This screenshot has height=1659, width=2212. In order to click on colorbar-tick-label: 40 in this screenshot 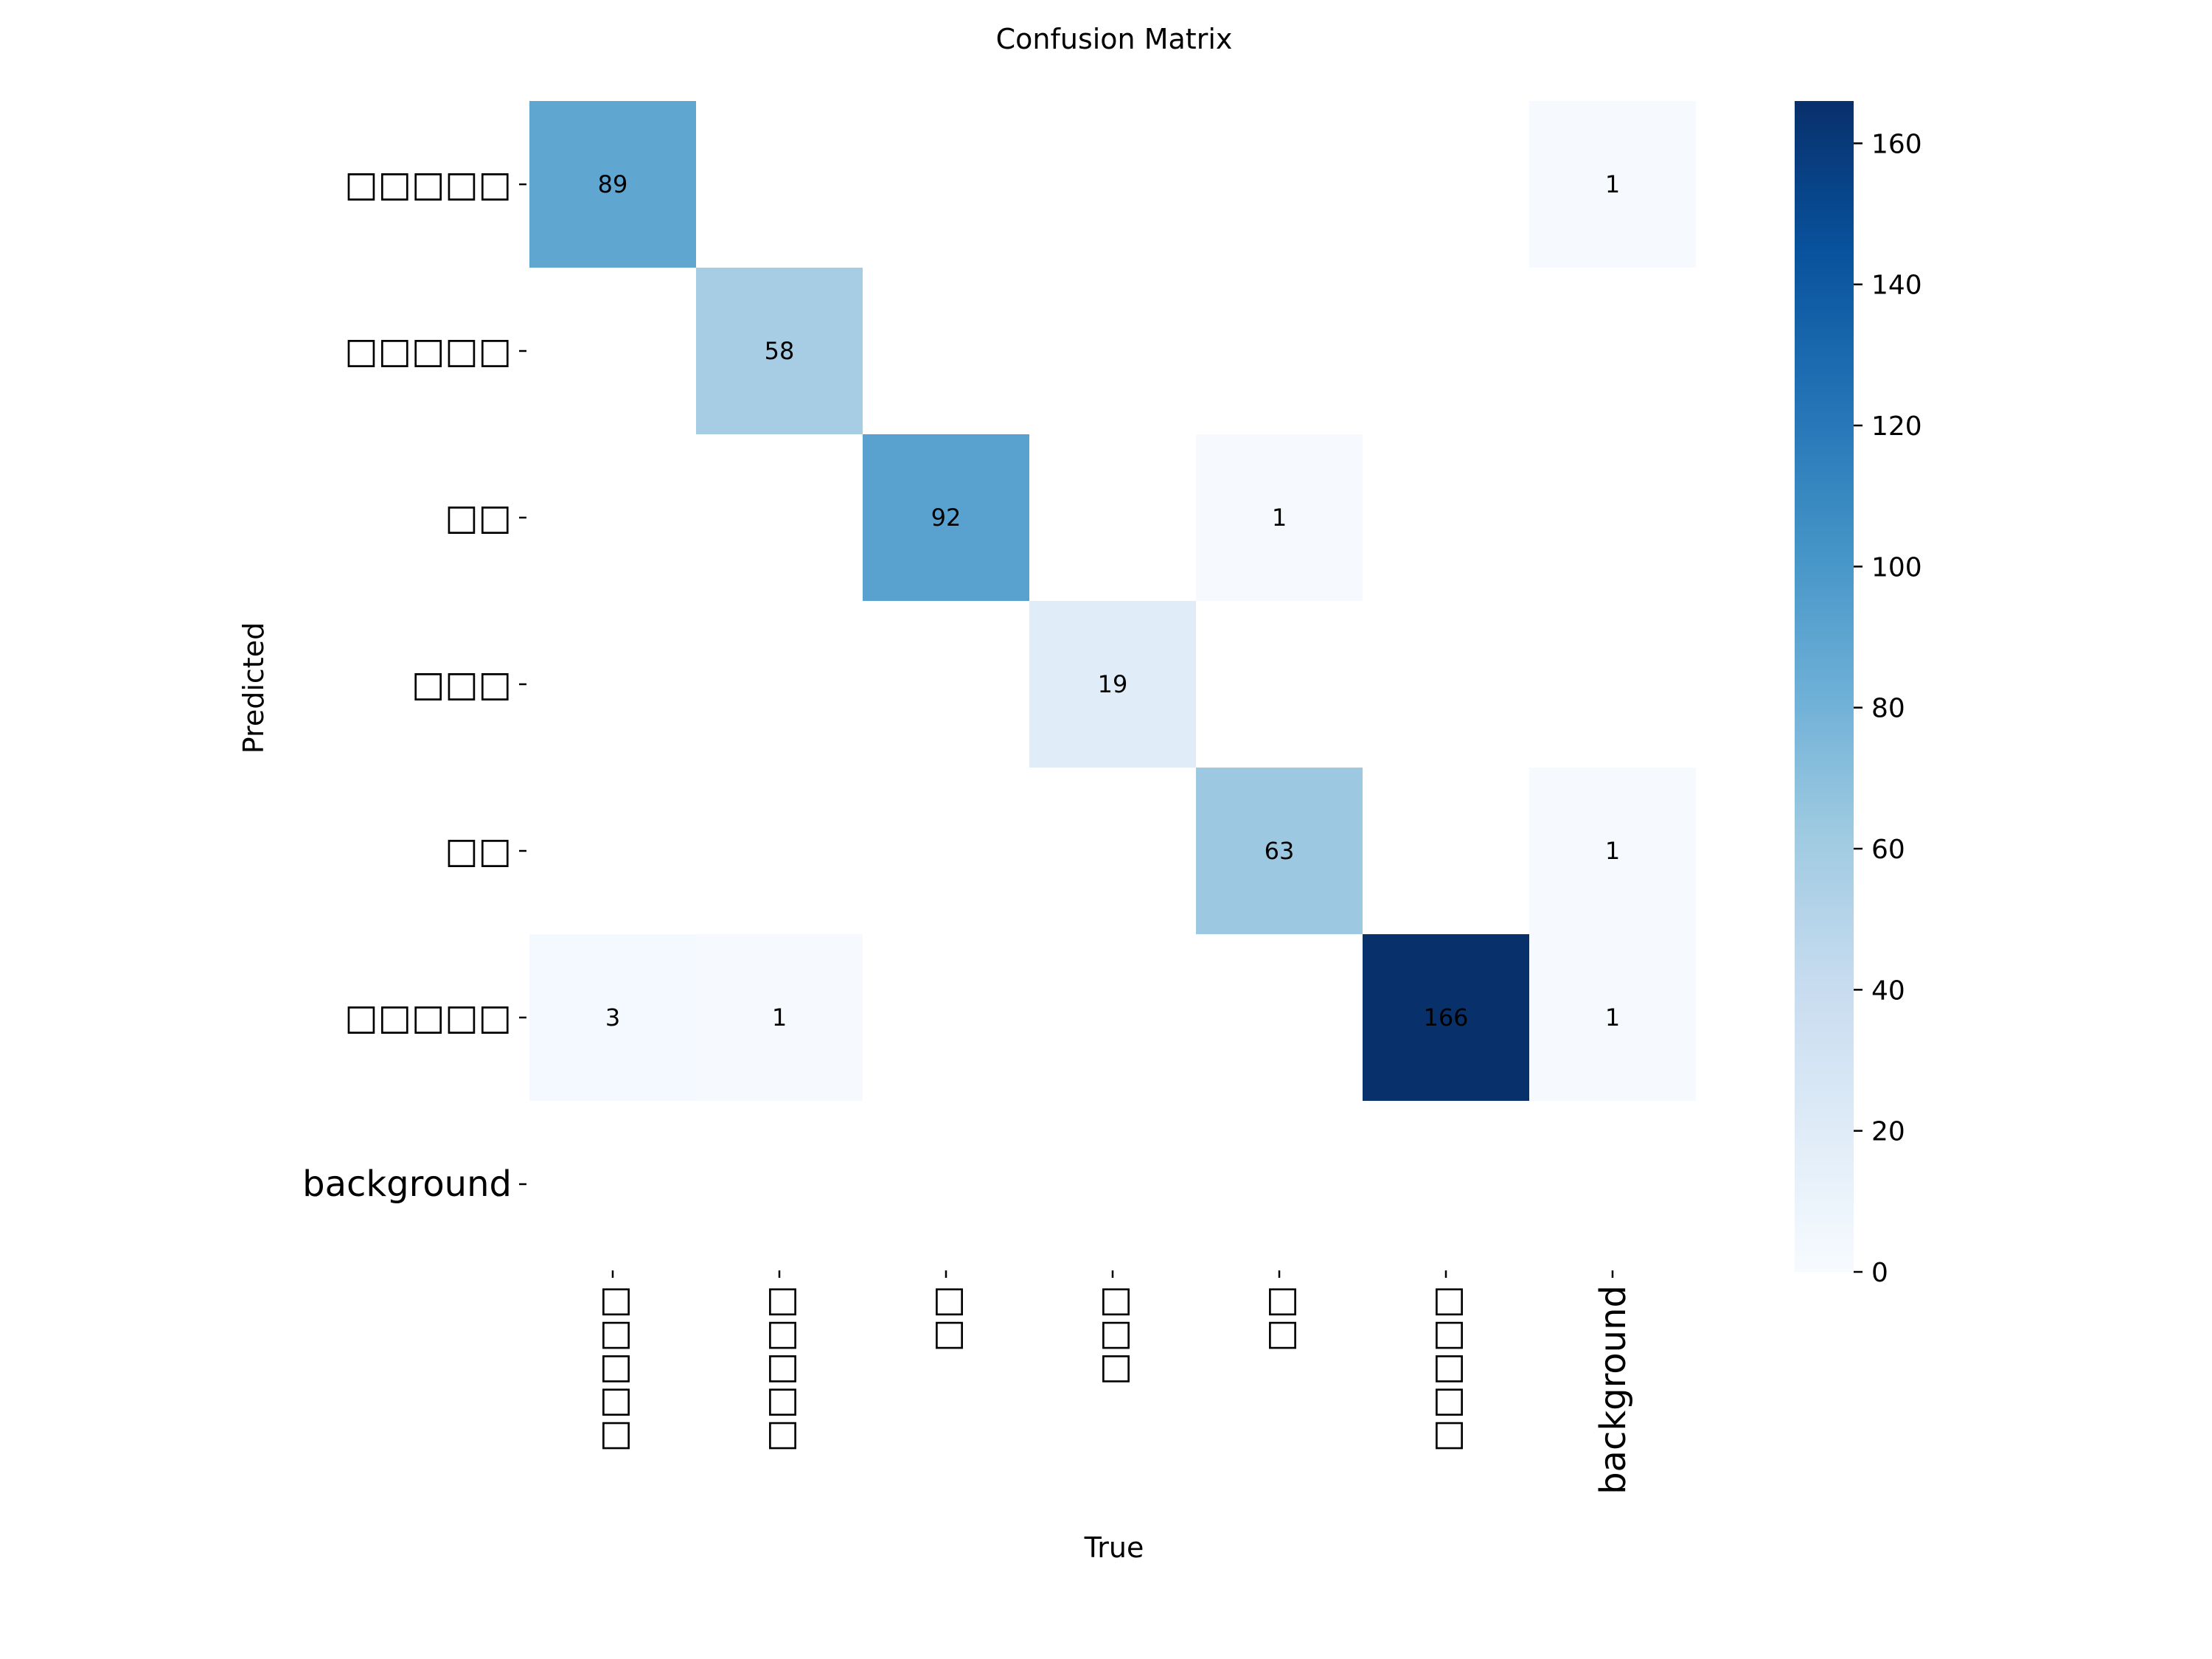, I will do `click(1888, 990)`.